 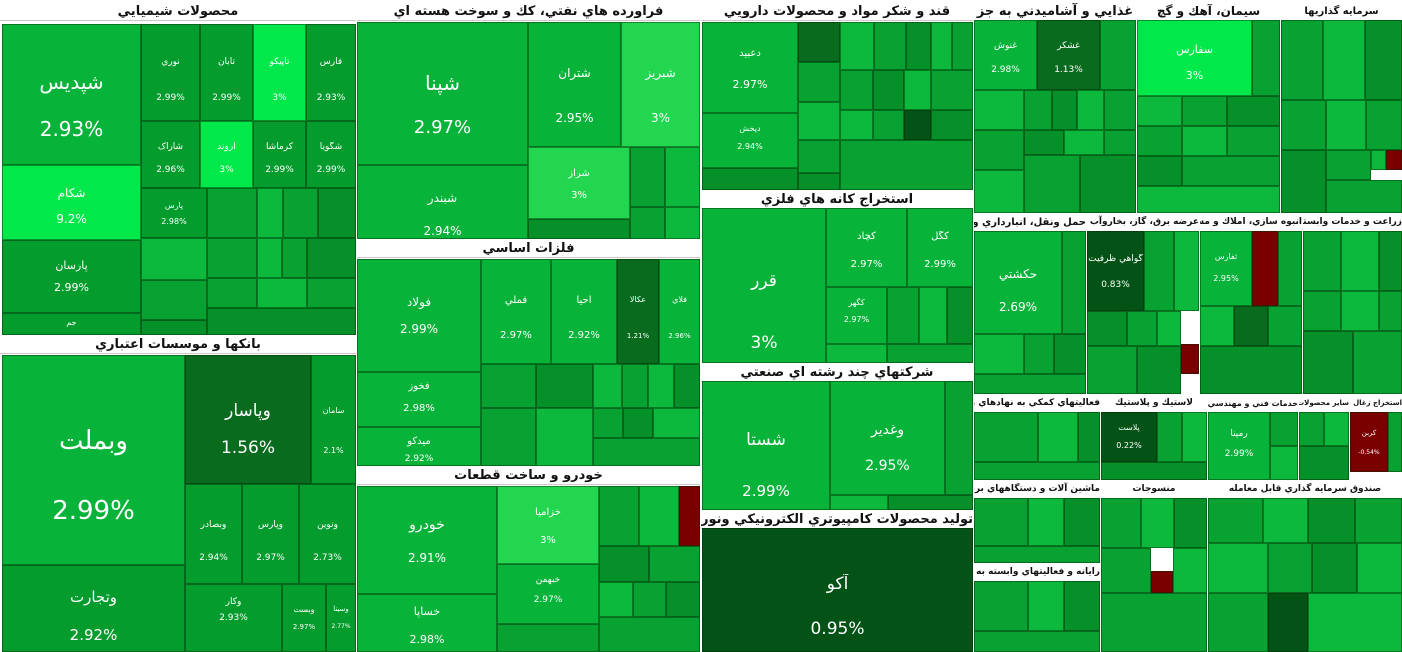 What do you see at coordinates (419, 315) in the screenshot?
I see `tile-fooolad: فولاد 2.99%` at bounding box center [419, 315].